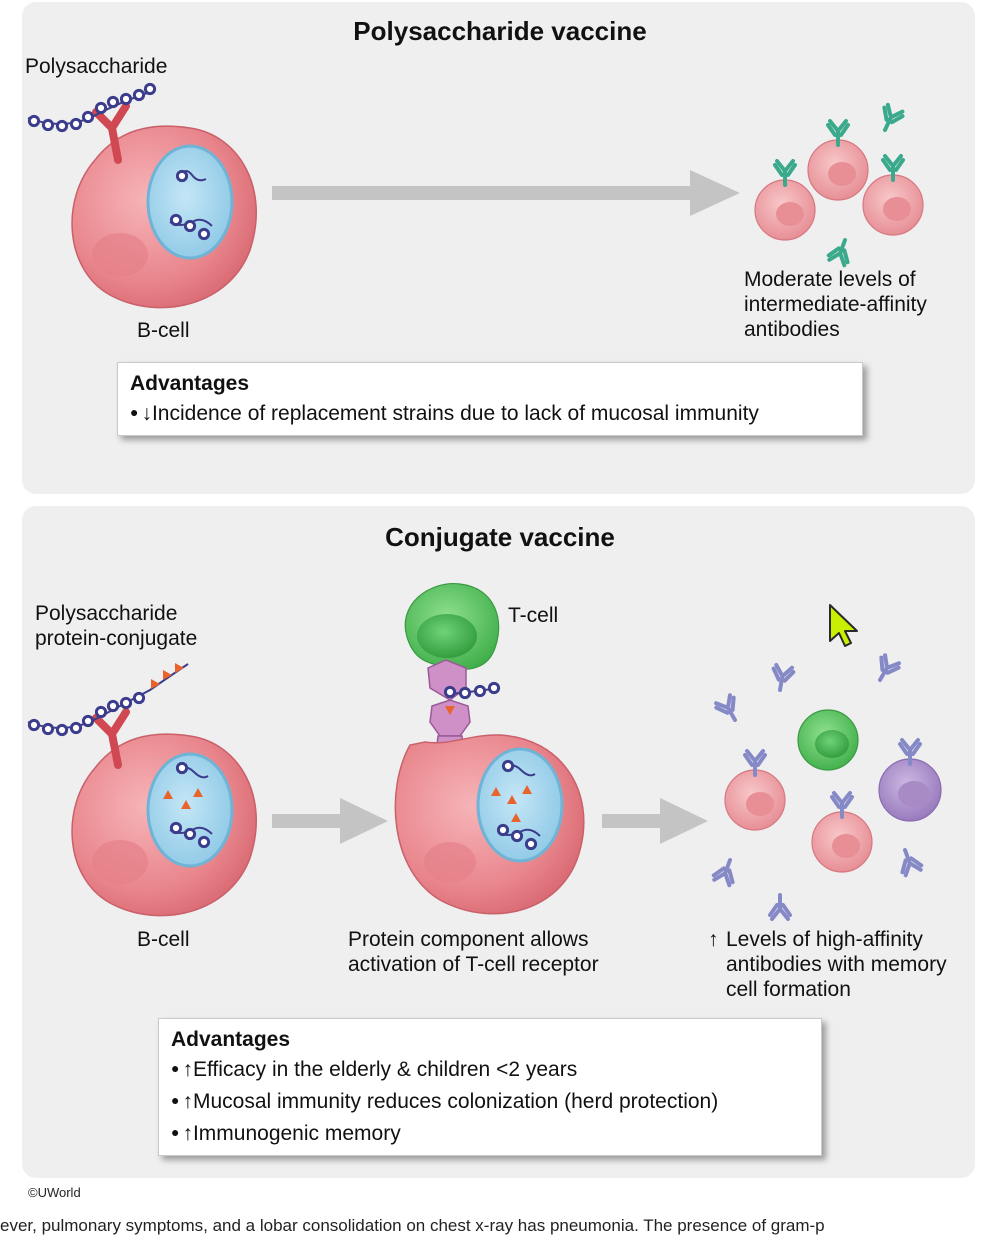  I want to click on copyright-notice: ©UWorld, so click(54, 1192).